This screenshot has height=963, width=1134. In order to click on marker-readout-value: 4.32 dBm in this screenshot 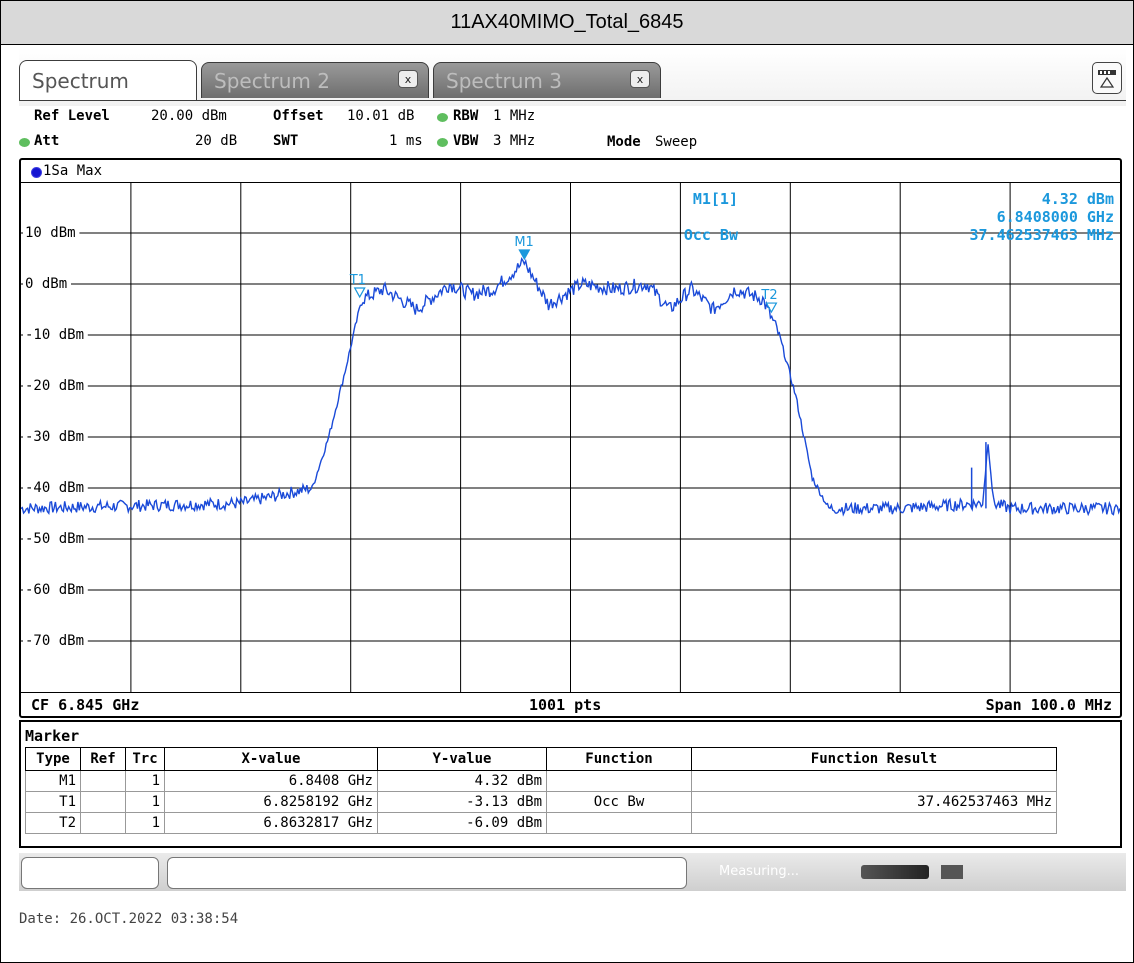, I will do `click(1077, 199)`.